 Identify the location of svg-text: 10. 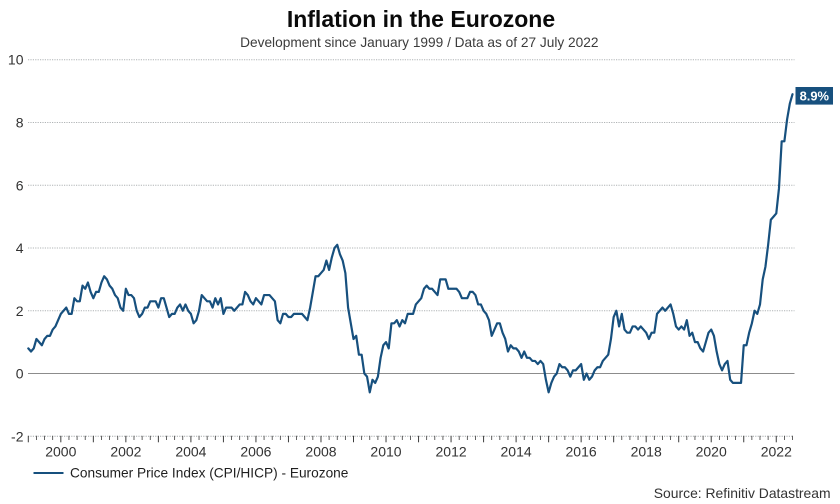
(16, 60).